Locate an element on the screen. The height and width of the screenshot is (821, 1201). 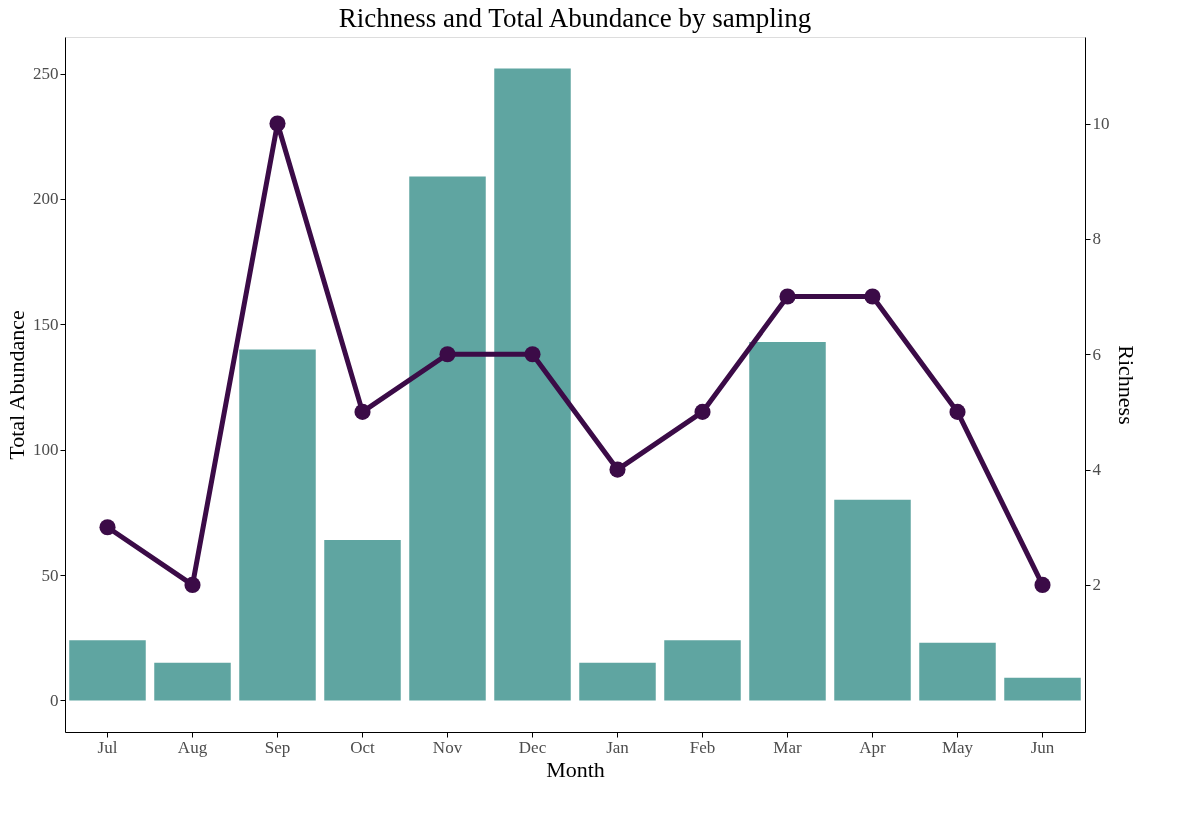
x-tick-label: Sep is located at coordinates (277, 747).